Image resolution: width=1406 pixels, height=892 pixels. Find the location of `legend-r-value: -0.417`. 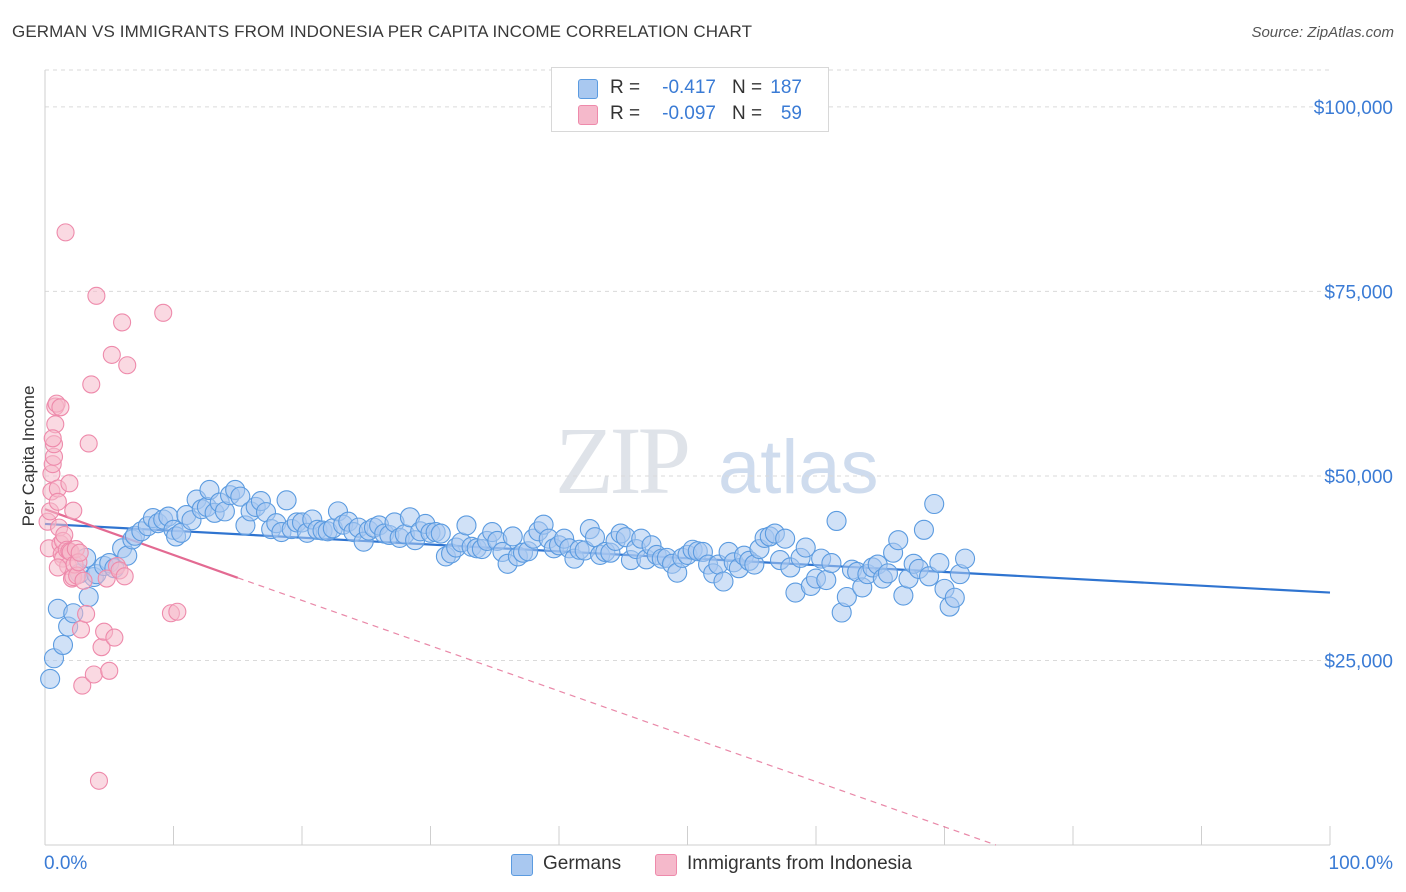

legend-r-value: -0.417 is located at coordinates (689, 87).